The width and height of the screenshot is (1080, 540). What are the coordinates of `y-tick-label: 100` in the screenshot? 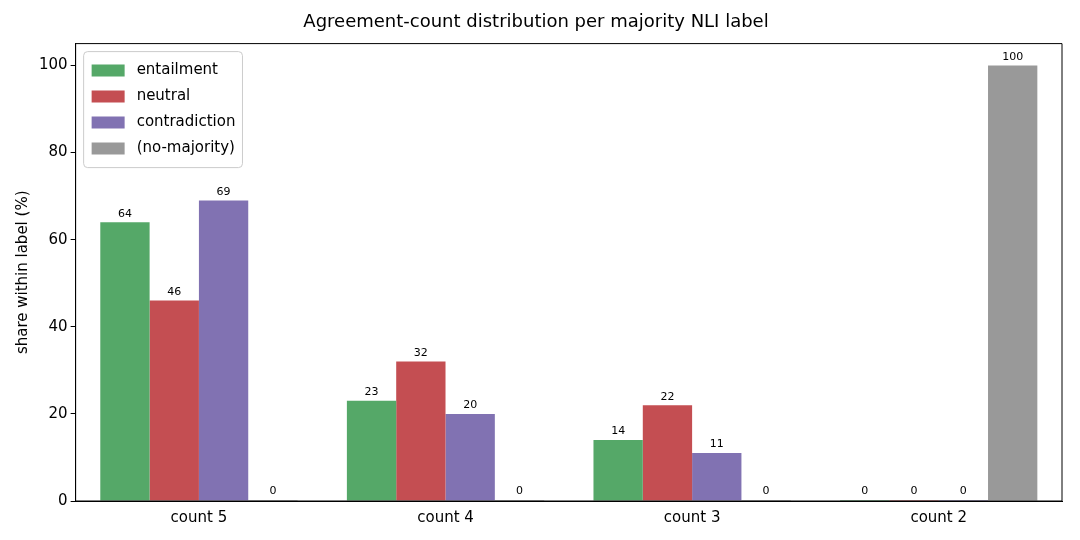 It's located at (53, 64).